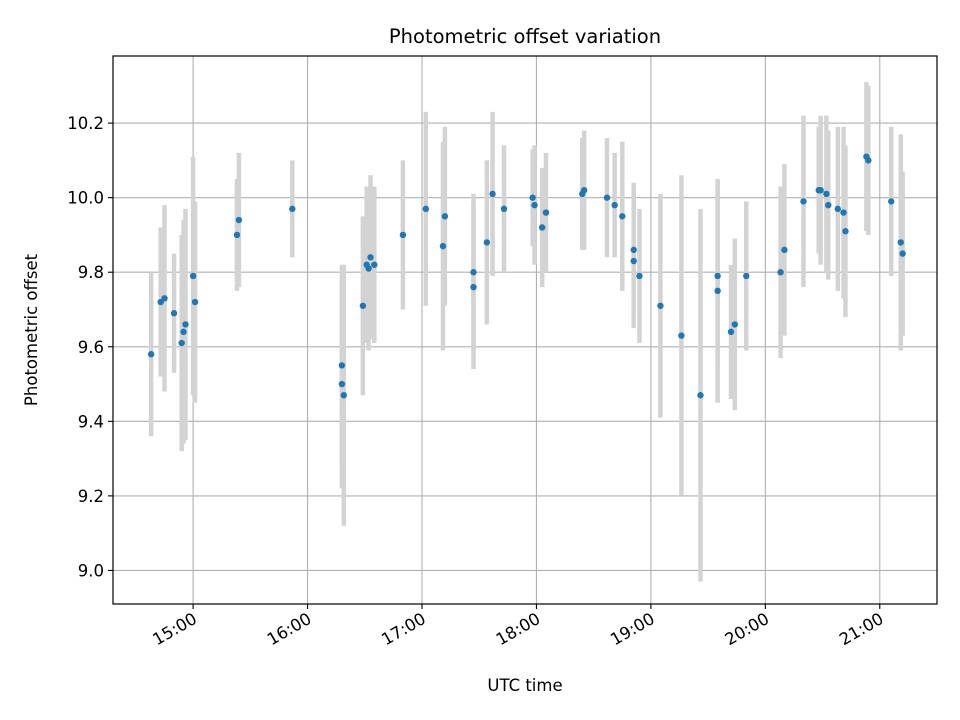 The image size is (960, 720). I want to click on y-tick-label: 9.6, so click(91, 347).